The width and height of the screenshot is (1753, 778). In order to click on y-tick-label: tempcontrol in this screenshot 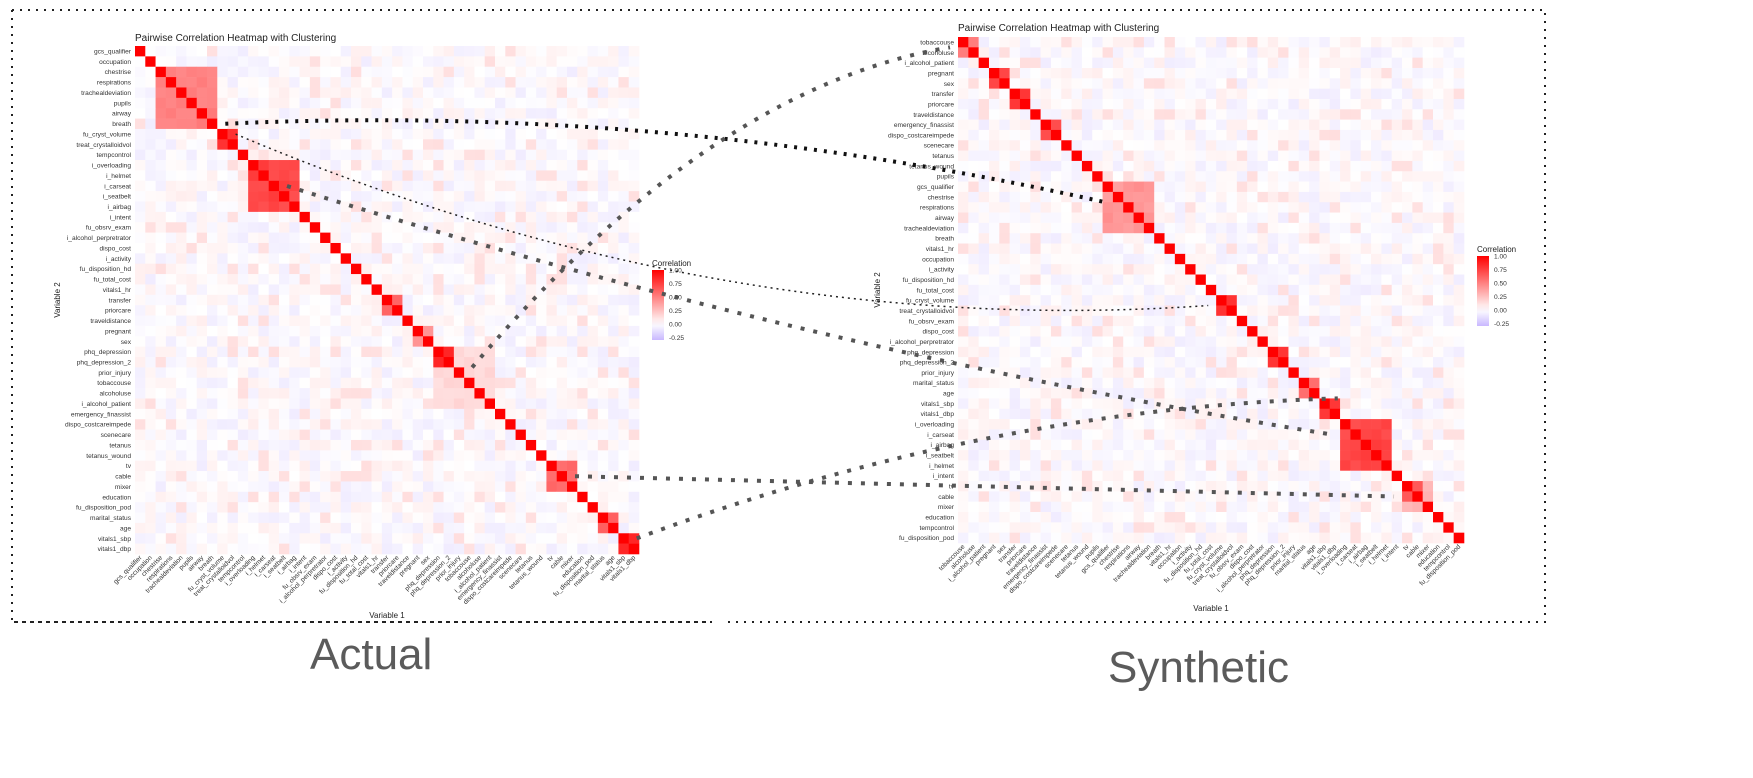, I will do `click(114, 155)`.